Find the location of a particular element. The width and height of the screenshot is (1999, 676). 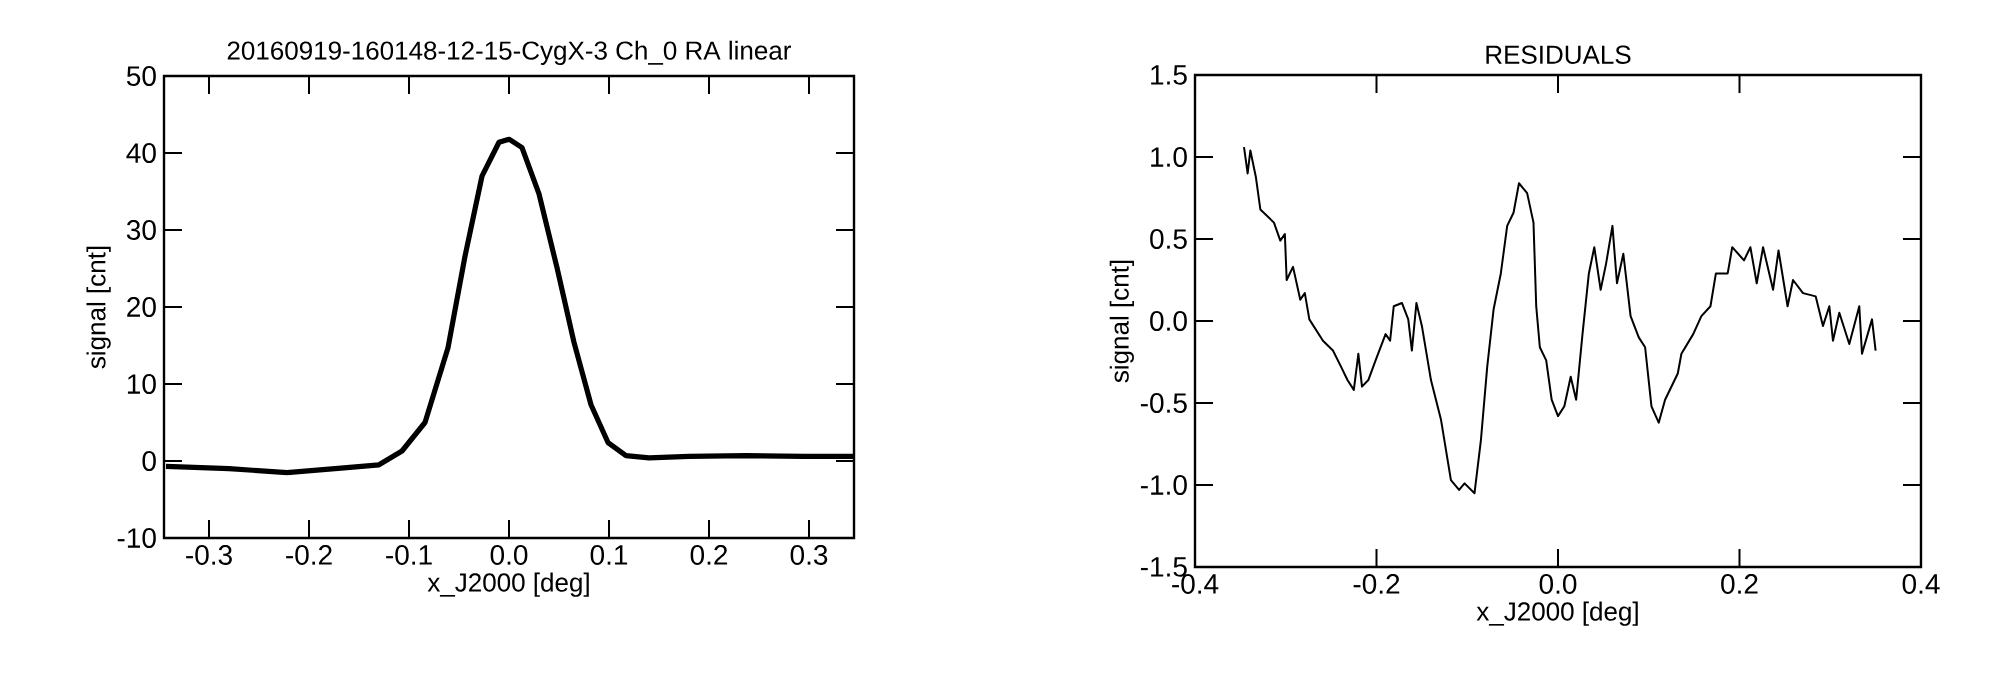

y-tick-label: 1.5 is located at coordinates (1169, 75).